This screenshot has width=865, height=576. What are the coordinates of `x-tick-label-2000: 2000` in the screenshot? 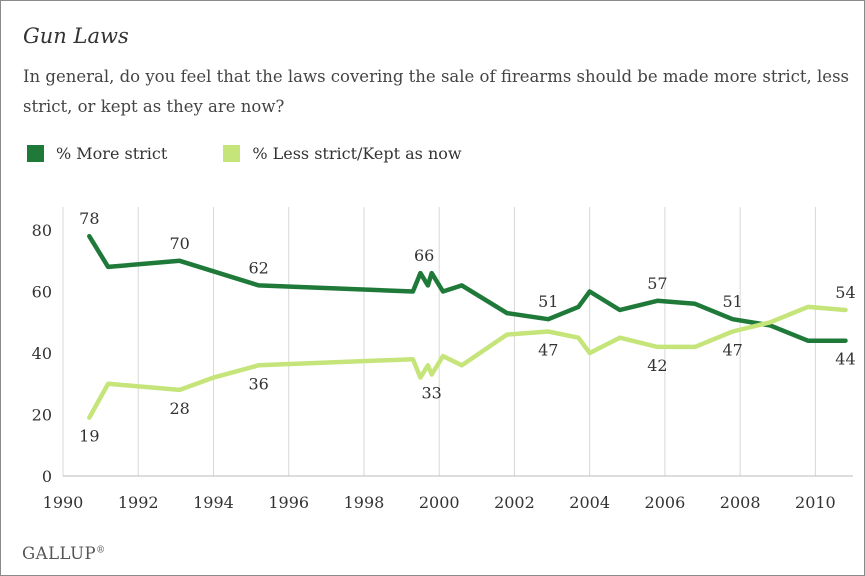 It's located at (439, 502).